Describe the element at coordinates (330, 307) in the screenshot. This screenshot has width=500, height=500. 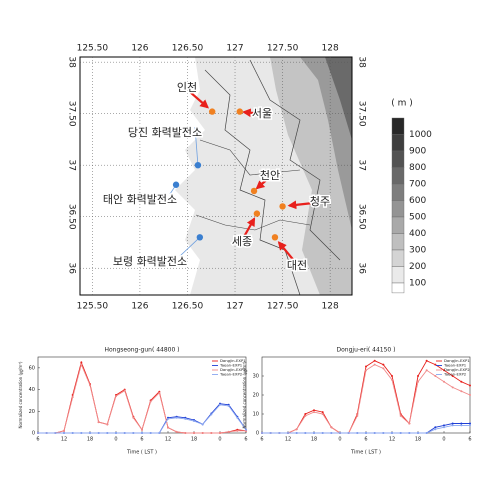
I see `x-tick-label: 128` at that location.